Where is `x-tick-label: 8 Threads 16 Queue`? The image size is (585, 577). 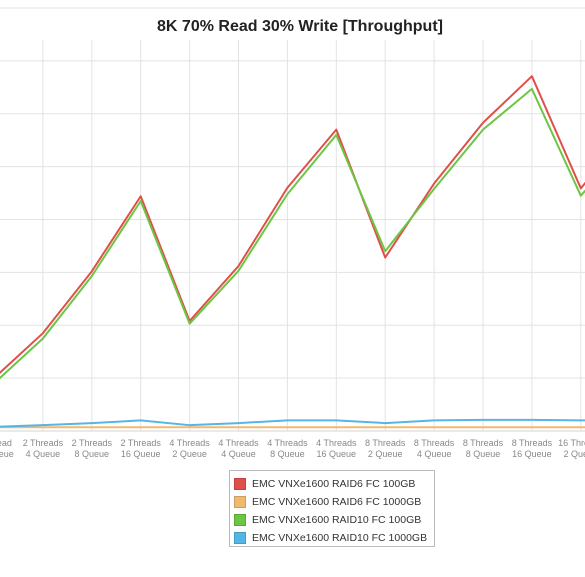
x-tick-label: 8 Threads 16 Queue is located at coordinates (532, 448).